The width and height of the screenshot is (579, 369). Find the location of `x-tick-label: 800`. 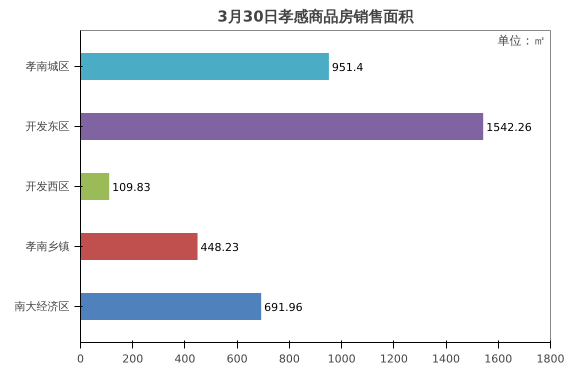

x-tick-label: 800 is located at coordinates (289, 359).